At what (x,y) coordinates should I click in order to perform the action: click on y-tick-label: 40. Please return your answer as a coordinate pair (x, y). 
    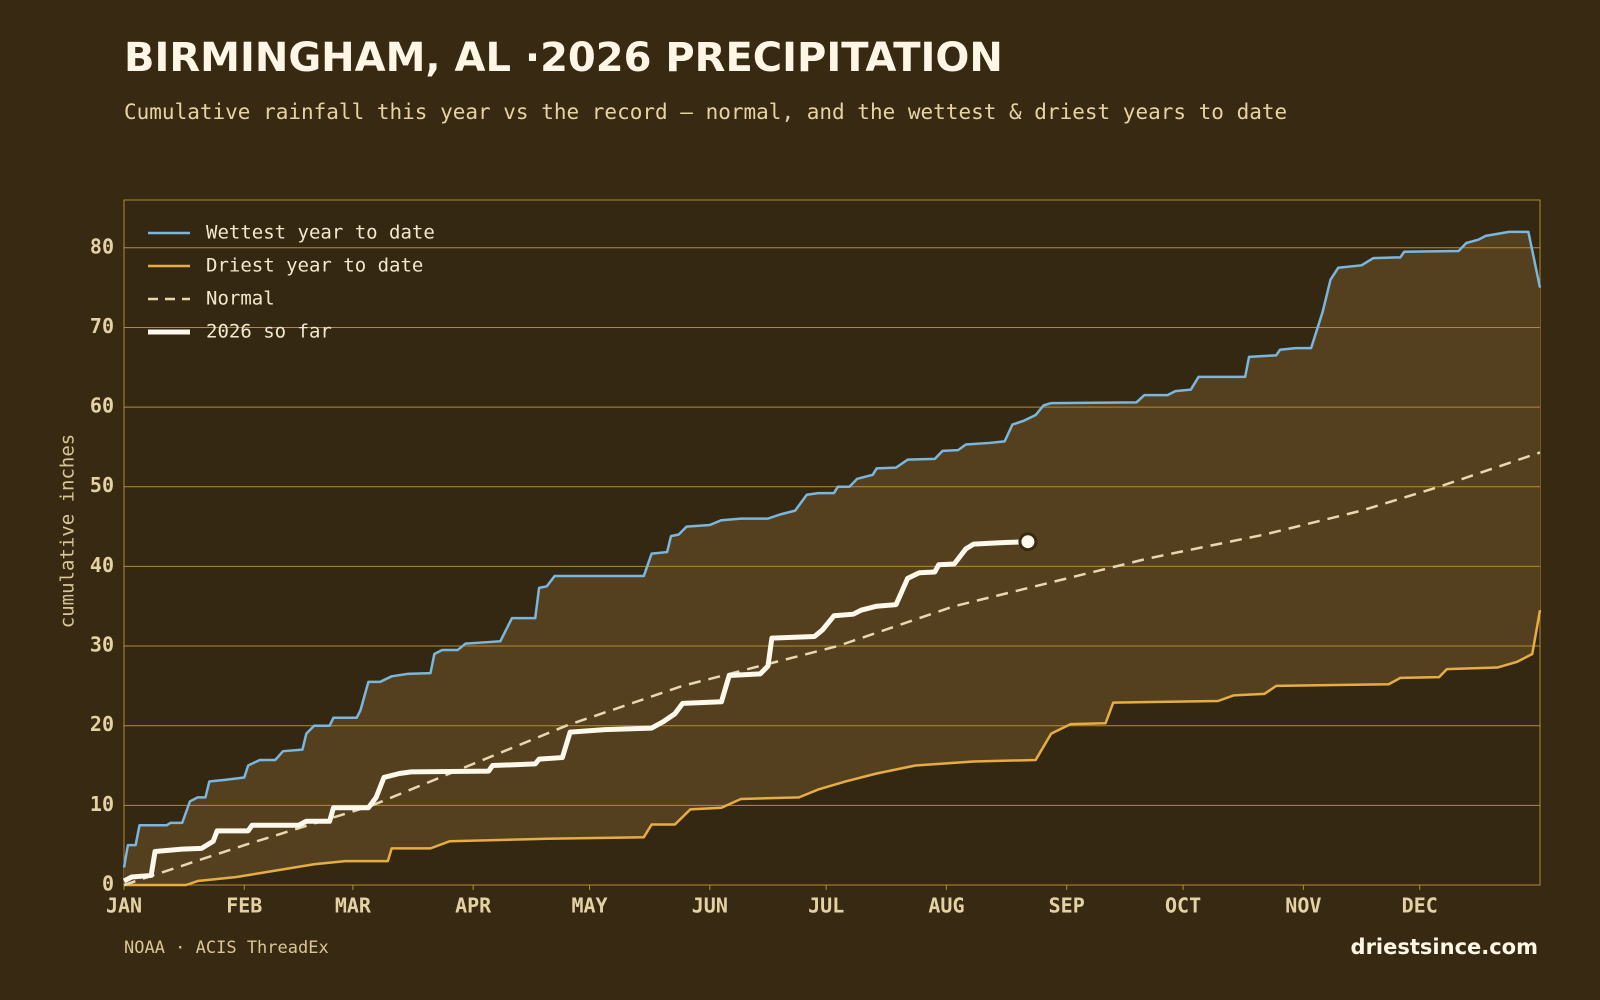
    Looking at the image, I should click on (102, 565).